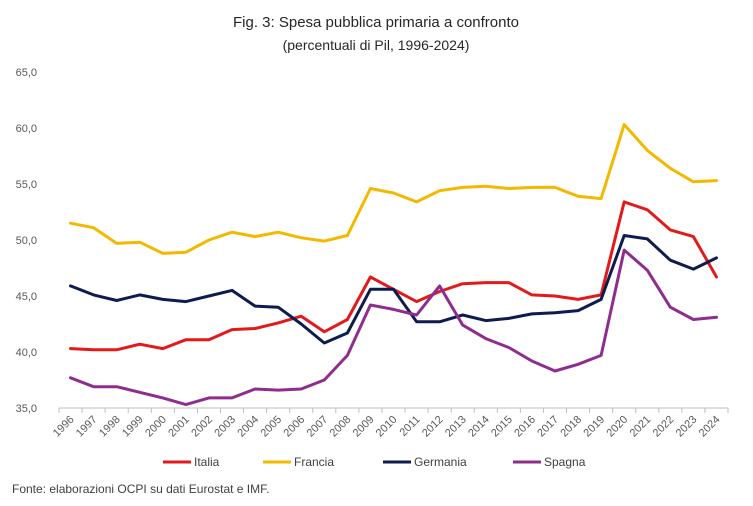 This screenshot has width=753, height=506. What do you see at coordinates (664, 427) in the screenshot?
I see `x-tick-label: 2022` at bounding box center [664, 427].